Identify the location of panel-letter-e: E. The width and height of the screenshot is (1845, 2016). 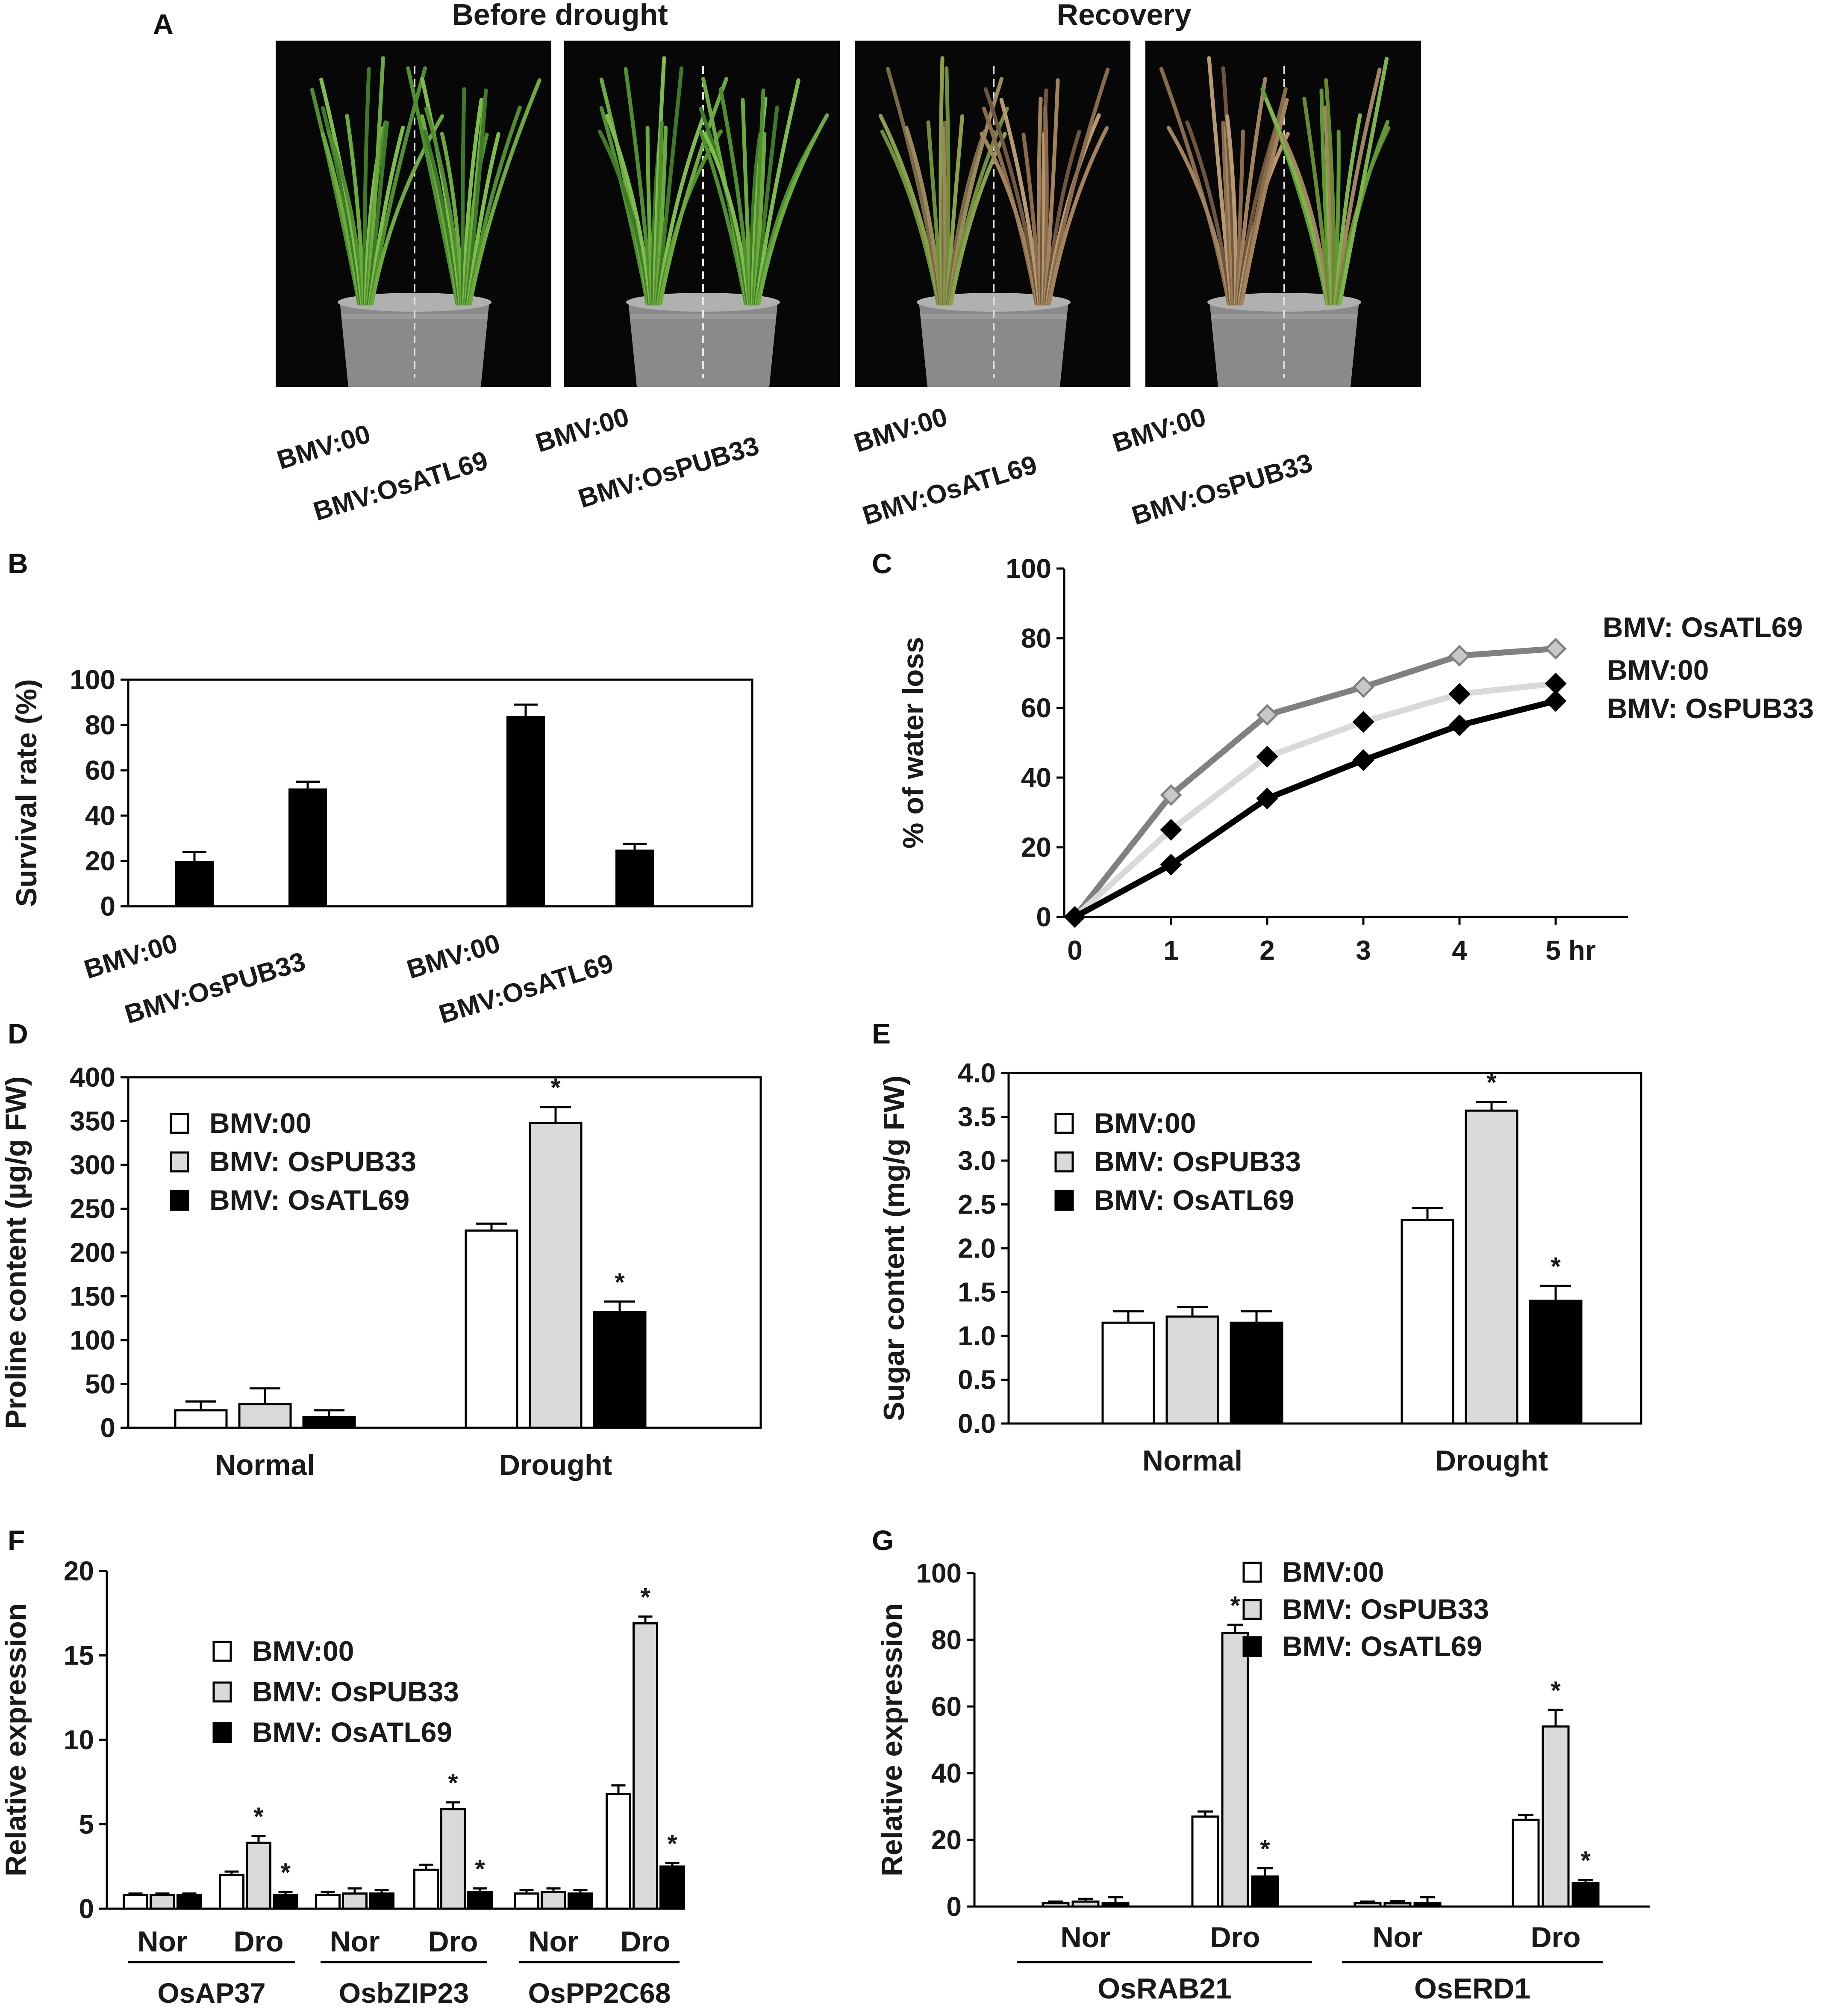
(881, 1033).